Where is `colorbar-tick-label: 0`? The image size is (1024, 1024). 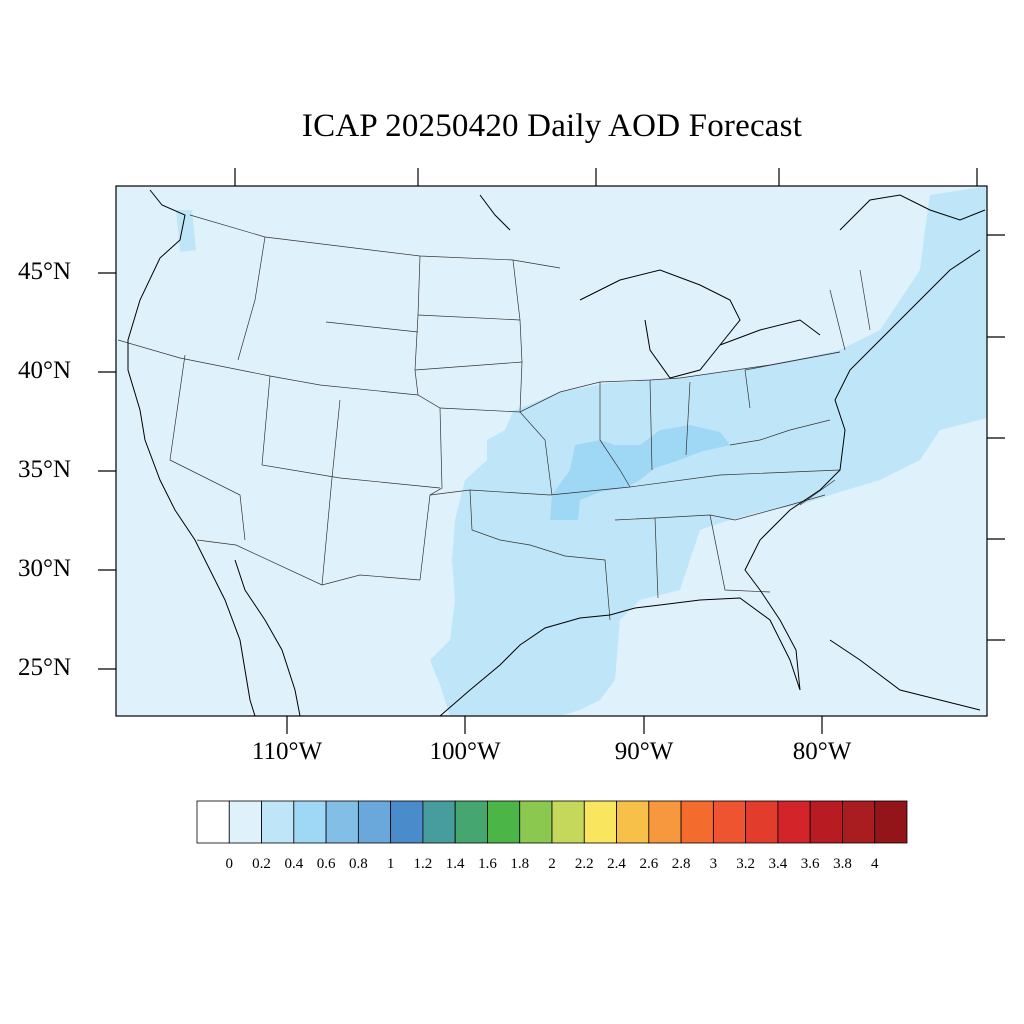 colorbar-tick-label: 0 is located at coordinates (229, 864).